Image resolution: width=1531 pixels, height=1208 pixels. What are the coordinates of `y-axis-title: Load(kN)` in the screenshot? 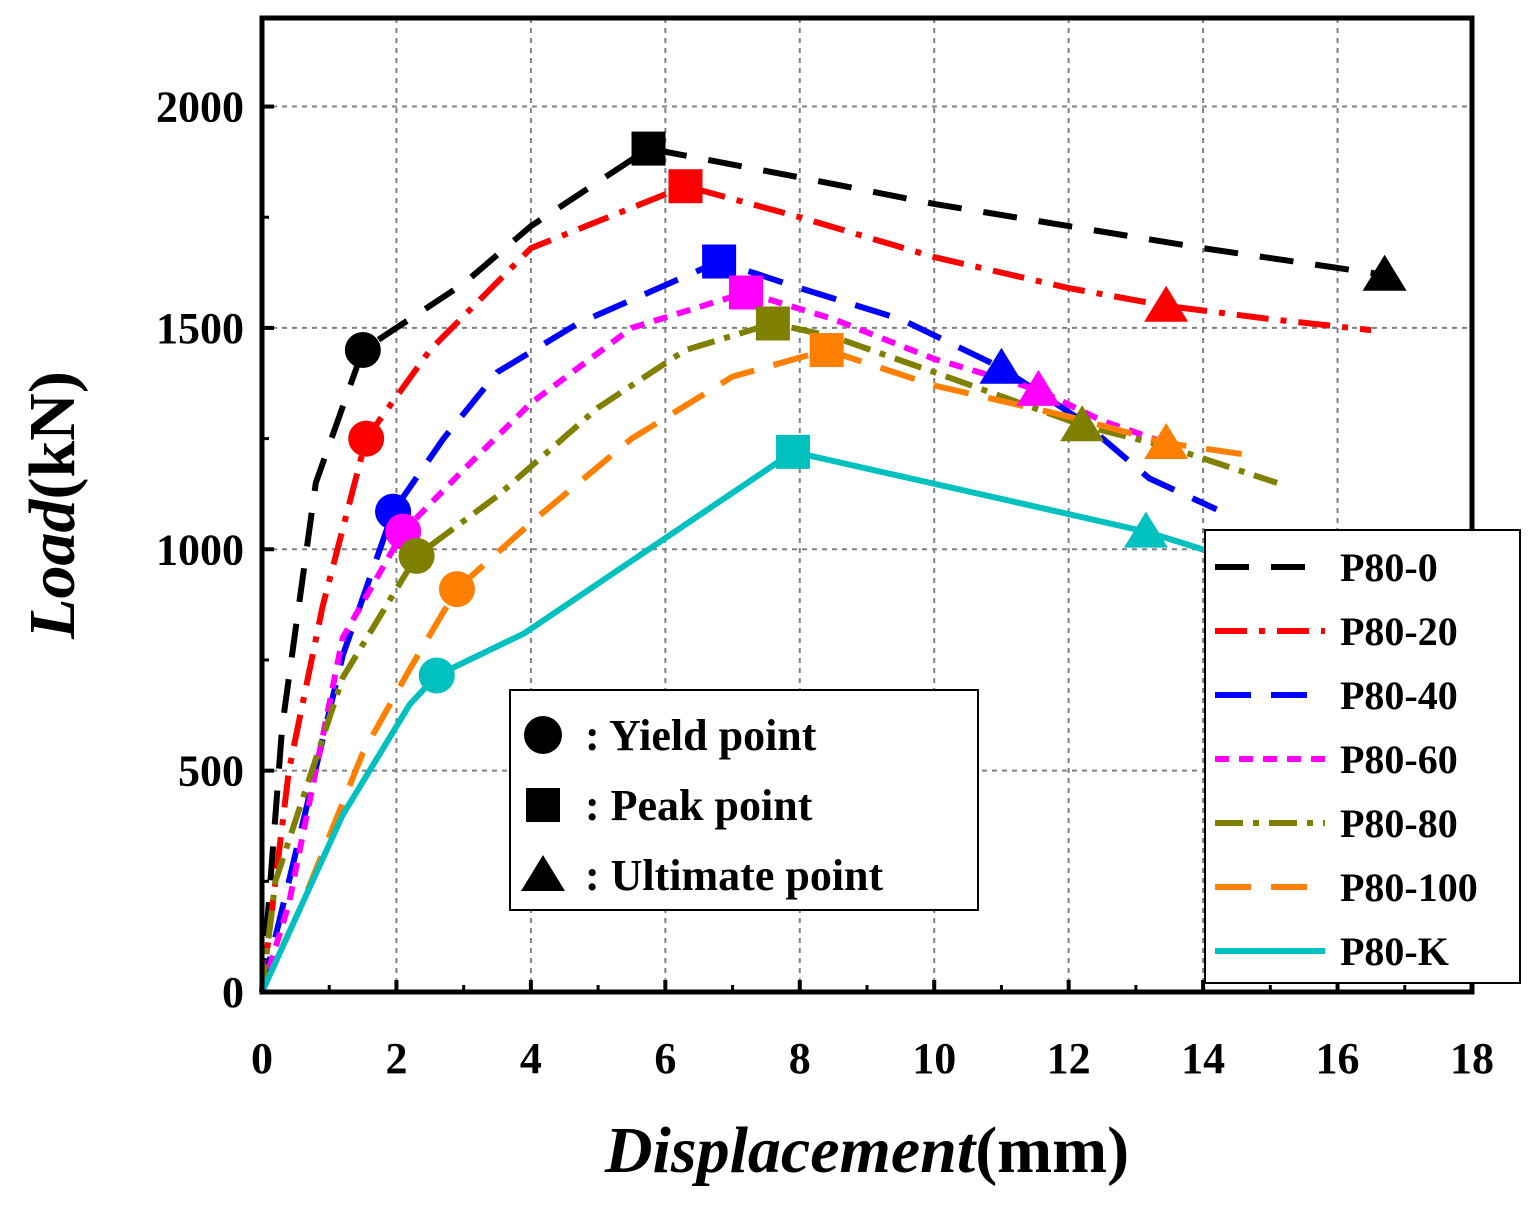 It's located at (52, 505).